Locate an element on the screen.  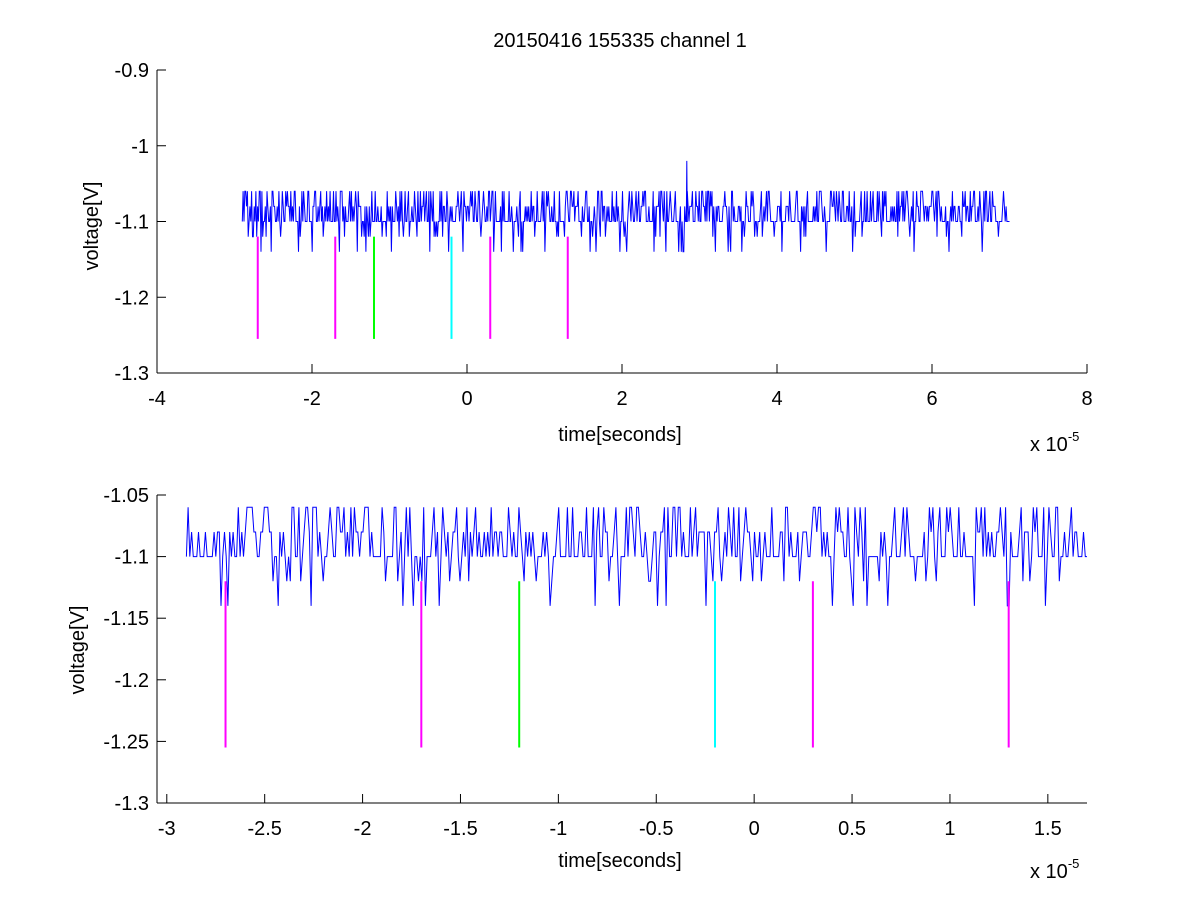
top-event-markers is located at coordinates (412, 287).